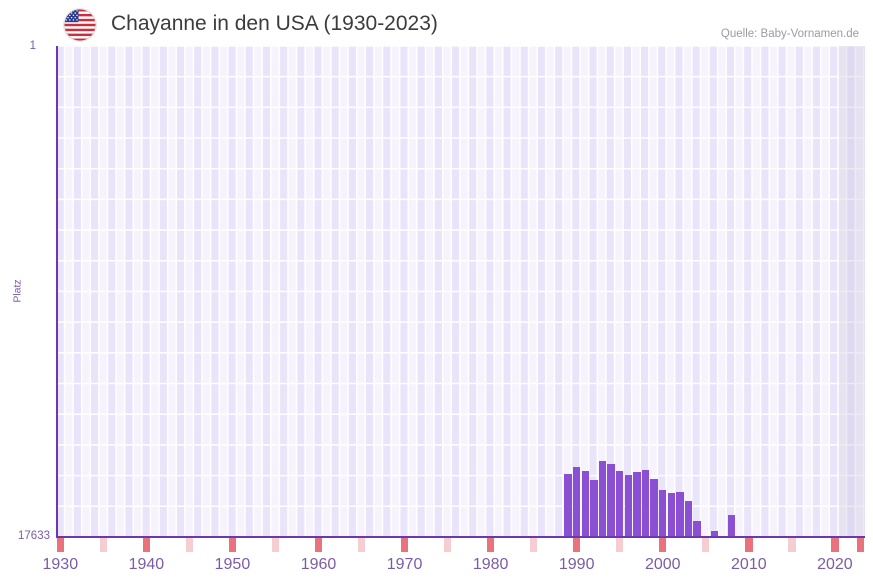 The height and width of the screenshot is (587, 873). Describe the element at coordinates (680, 514) in the screenshot. I see `bar-2002` at that location.